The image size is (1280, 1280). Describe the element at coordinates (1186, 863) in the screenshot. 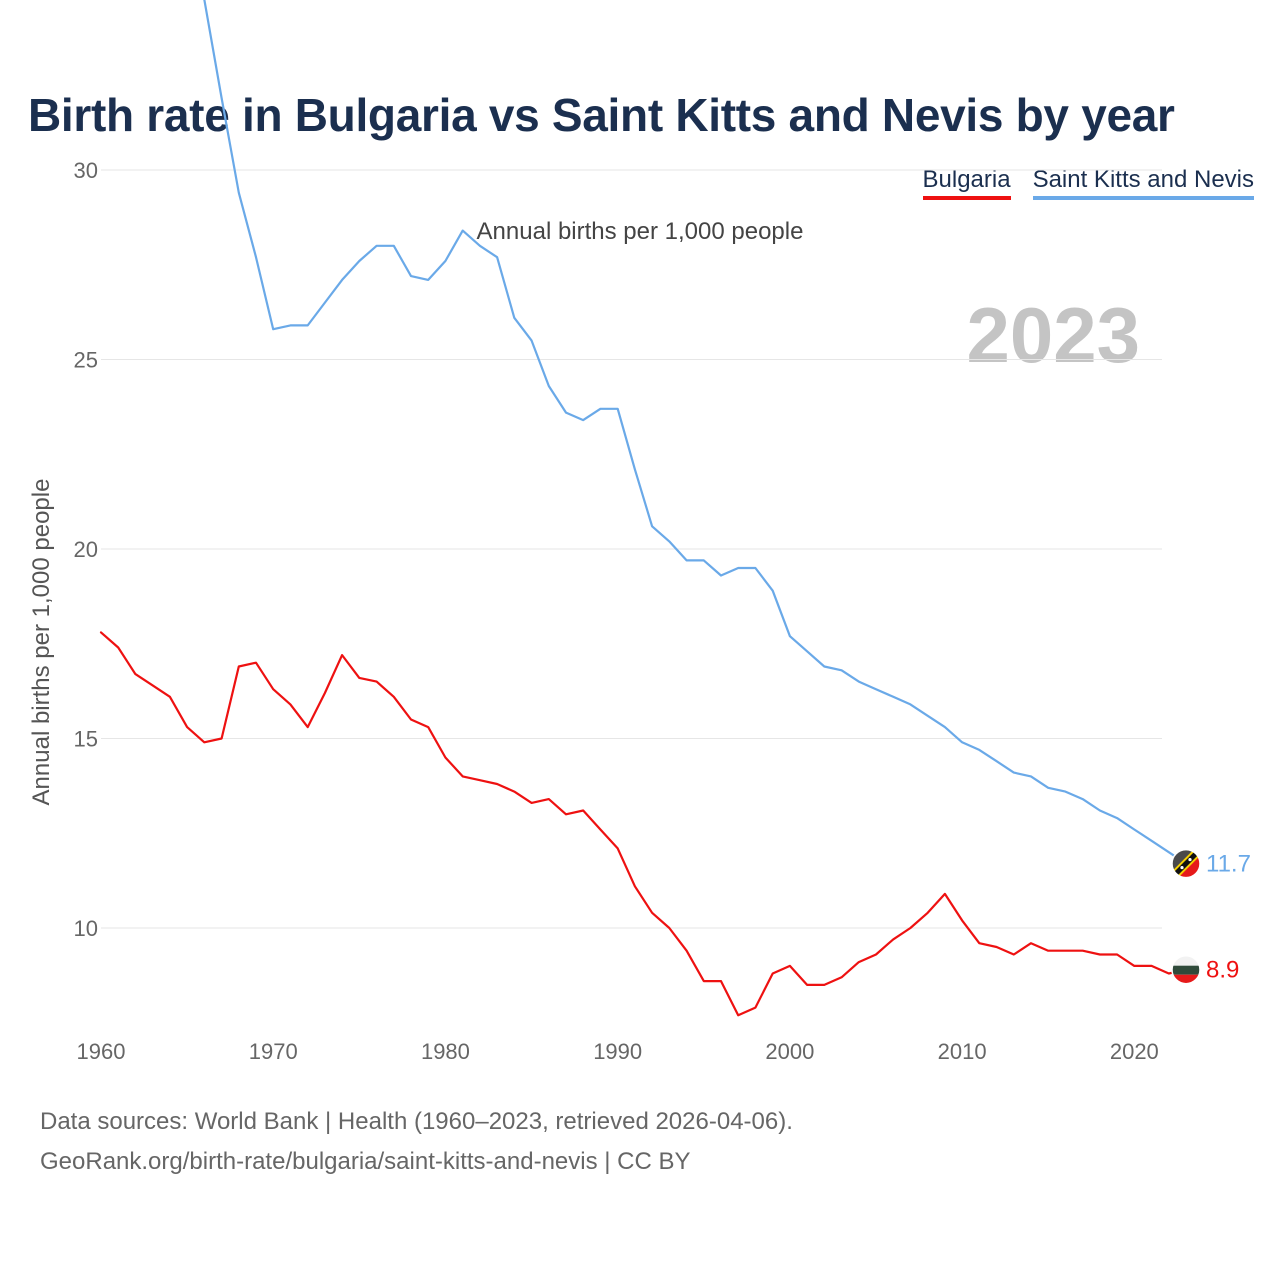

I see `flag-marker-saint-kitts-and-nevis` at that location.